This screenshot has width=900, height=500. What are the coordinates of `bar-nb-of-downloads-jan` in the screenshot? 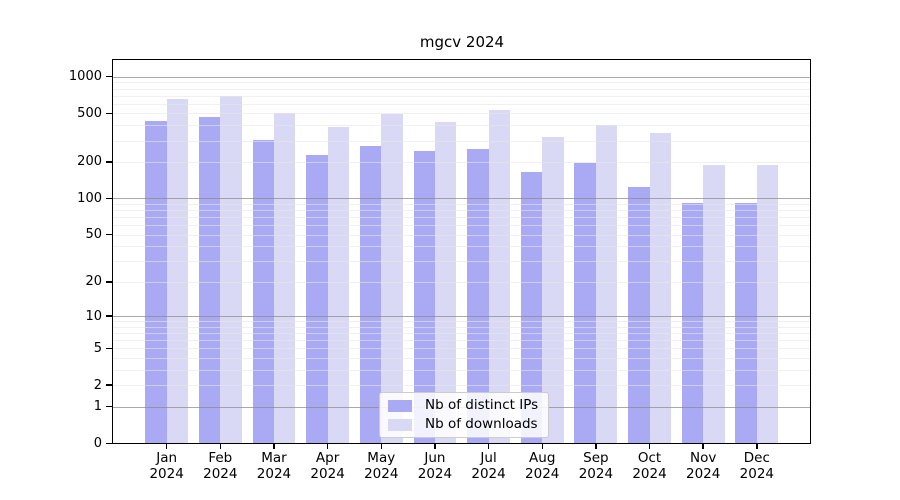 It's located at (177, 271).